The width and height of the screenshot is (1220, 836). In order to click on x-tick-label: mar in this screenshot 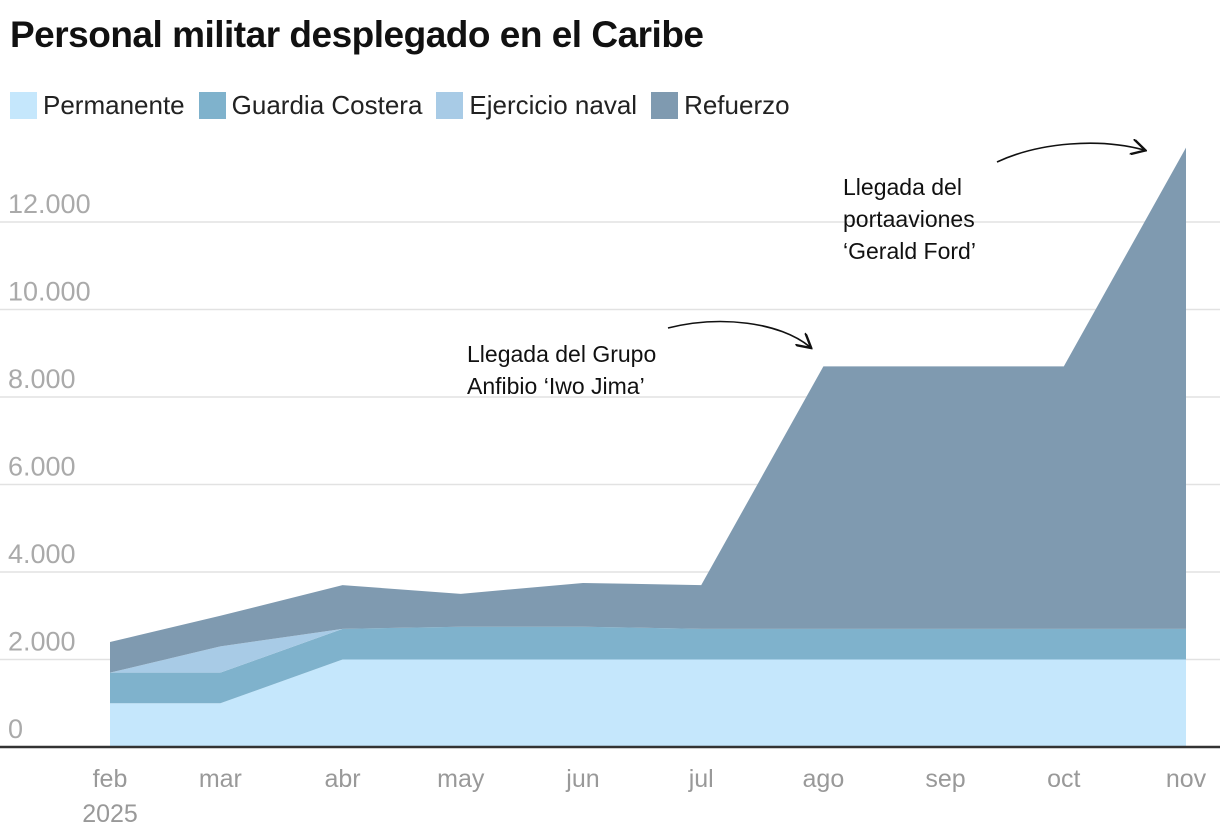, I will do `click(220, 779)`.